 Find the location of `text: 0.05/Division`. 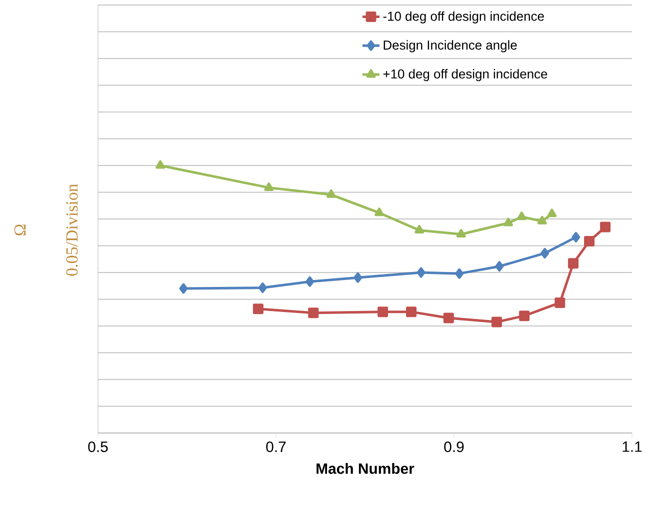

text: 0.05/Division is located at coordinates (72, 230).